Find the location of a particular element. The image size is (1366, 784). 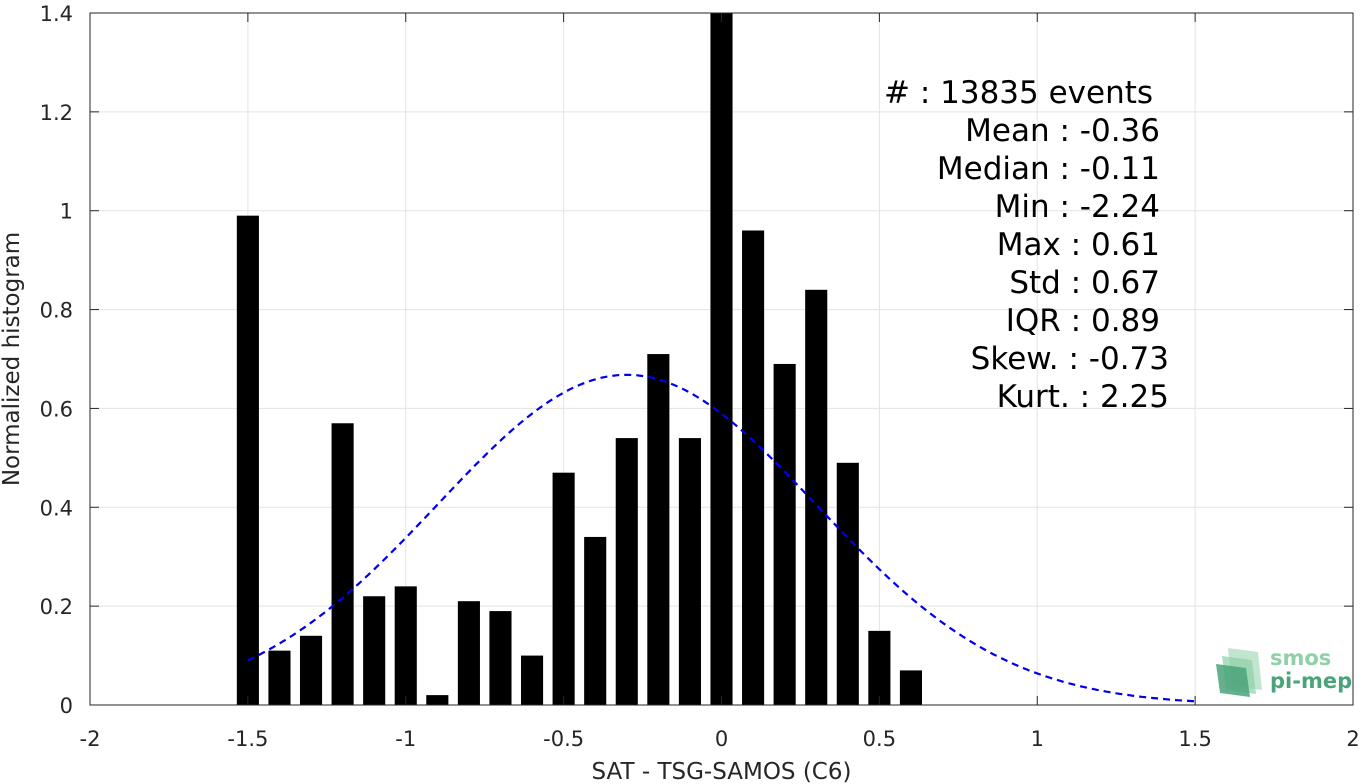

stat-kurt: Kurt. : 2.25 is located at coordinates (1083, 397).